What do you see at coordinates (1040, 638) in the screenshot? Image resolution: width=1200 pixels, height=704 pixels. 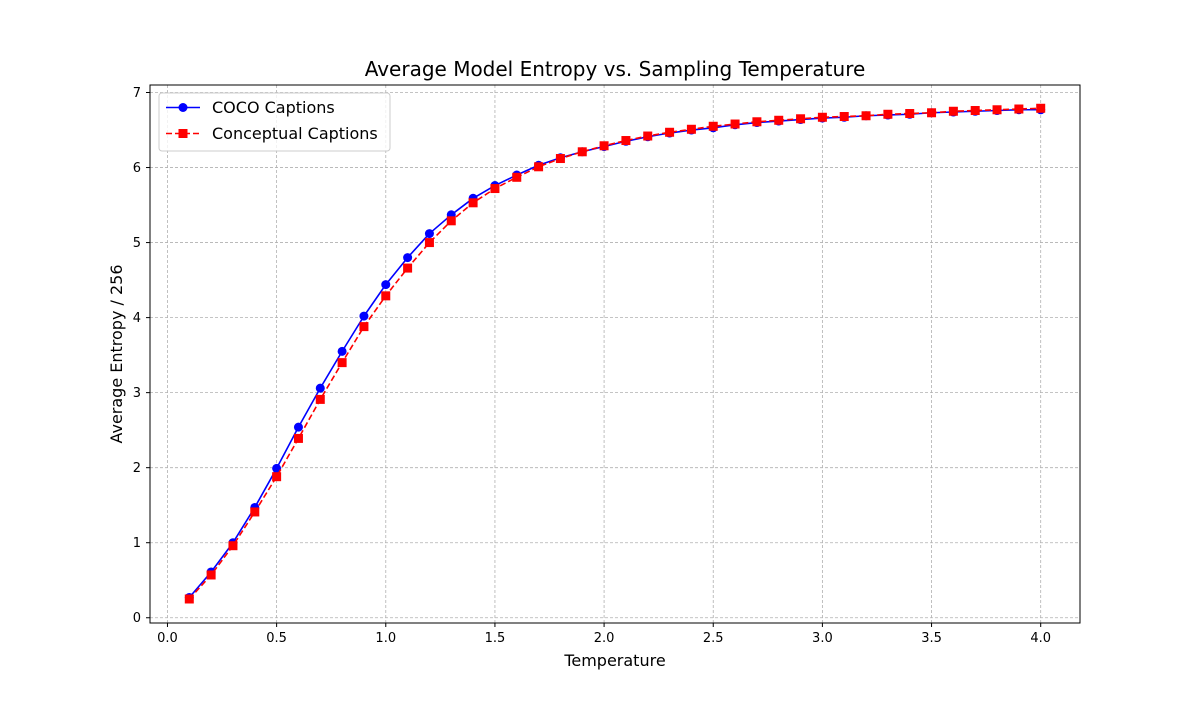 I see `x-tick-label: 4.0` at bounding box center [1040, 638].